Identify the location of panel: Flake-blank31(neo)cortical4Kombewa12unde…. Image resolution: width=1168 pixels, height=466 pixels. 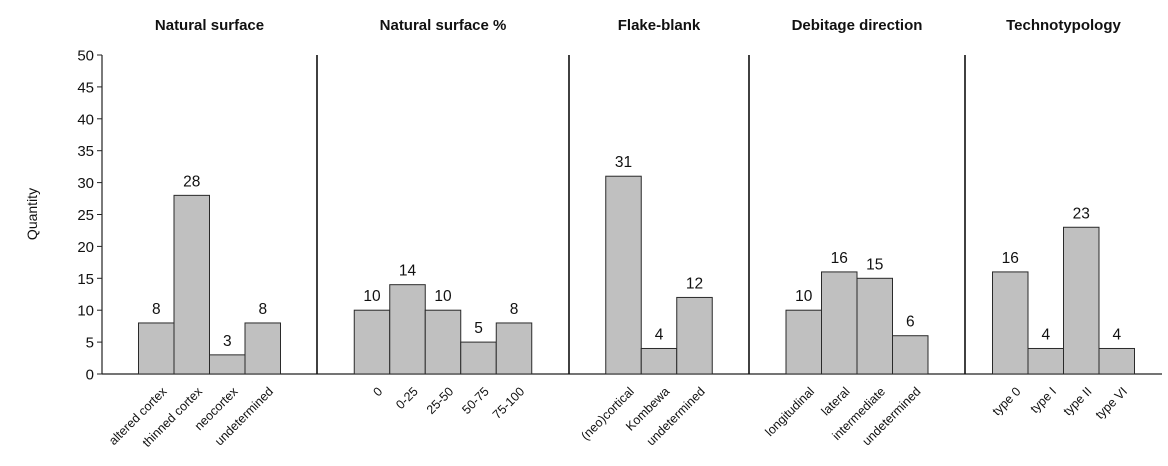
(645, 232).